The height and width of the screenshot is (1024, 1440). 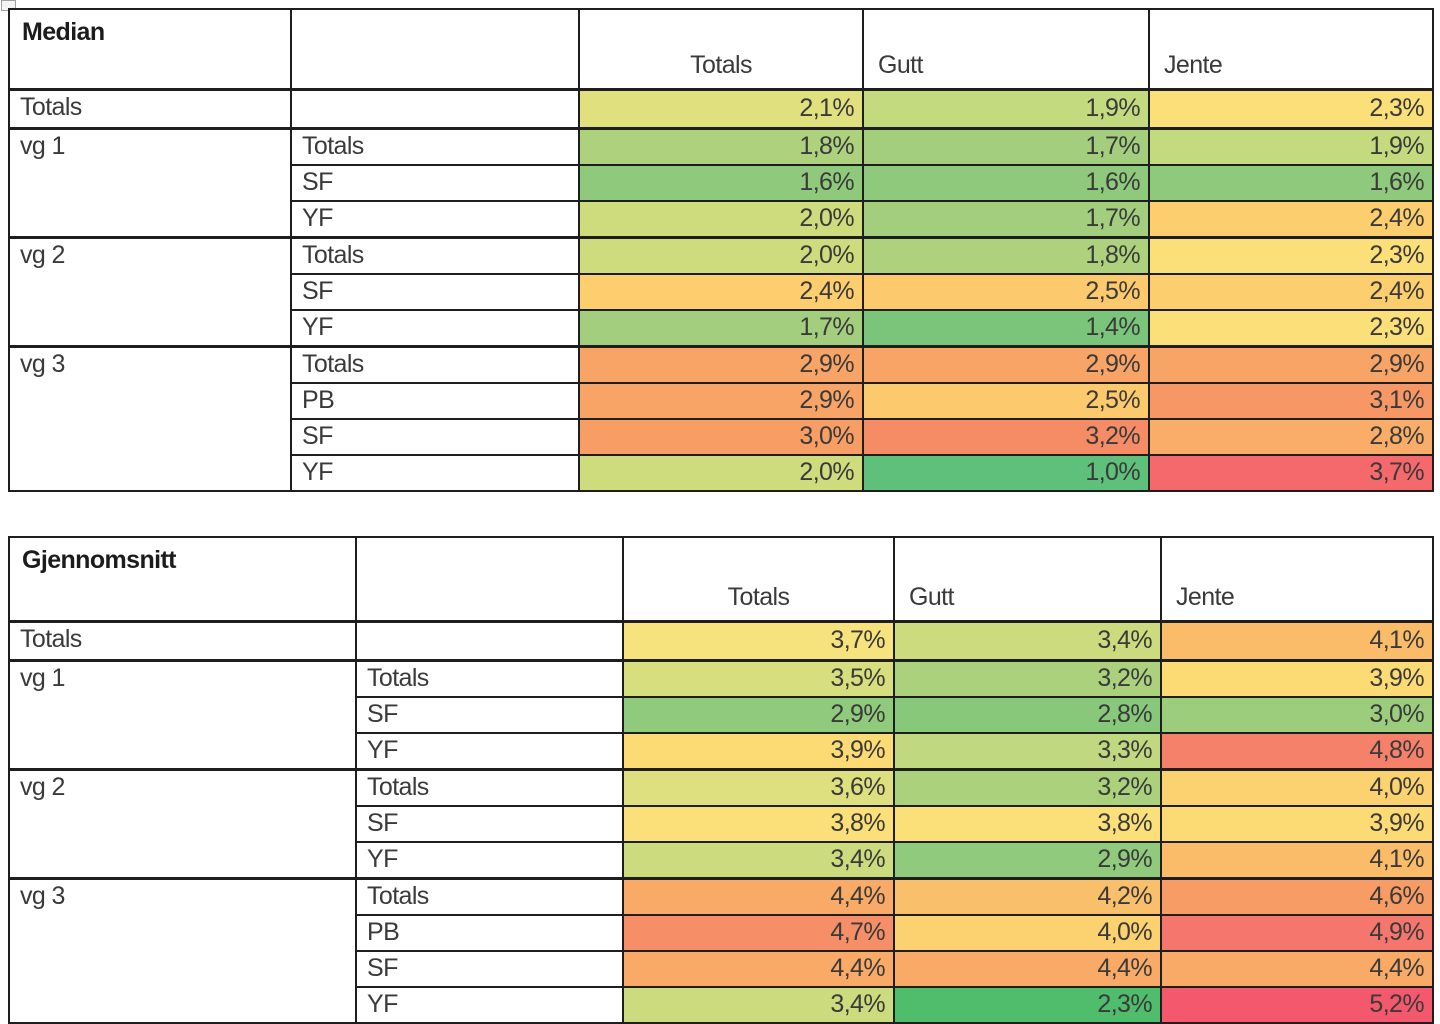 I want to click on row-group-label: vg 3, so click(x=150, y=418).